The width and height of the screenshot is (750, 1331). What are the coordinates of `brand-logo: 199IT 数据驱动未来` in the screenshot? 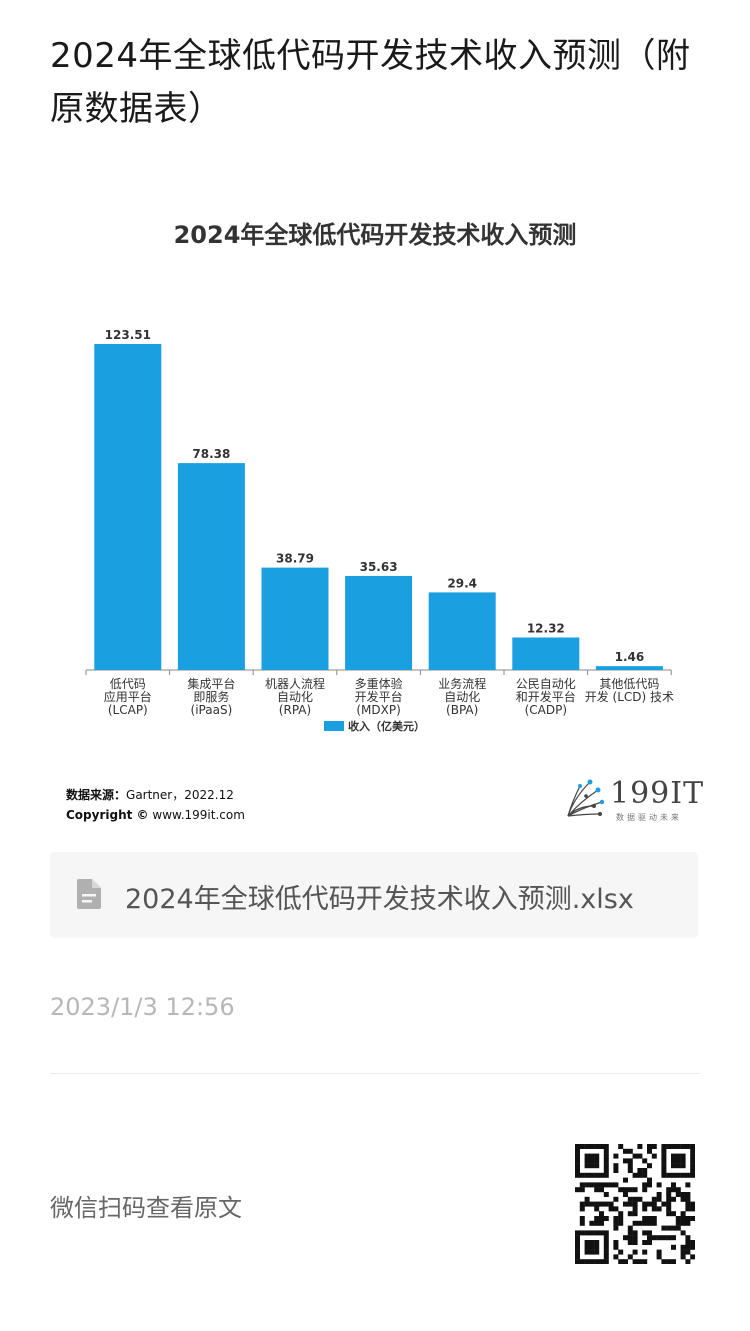 It's located at (631, 799).